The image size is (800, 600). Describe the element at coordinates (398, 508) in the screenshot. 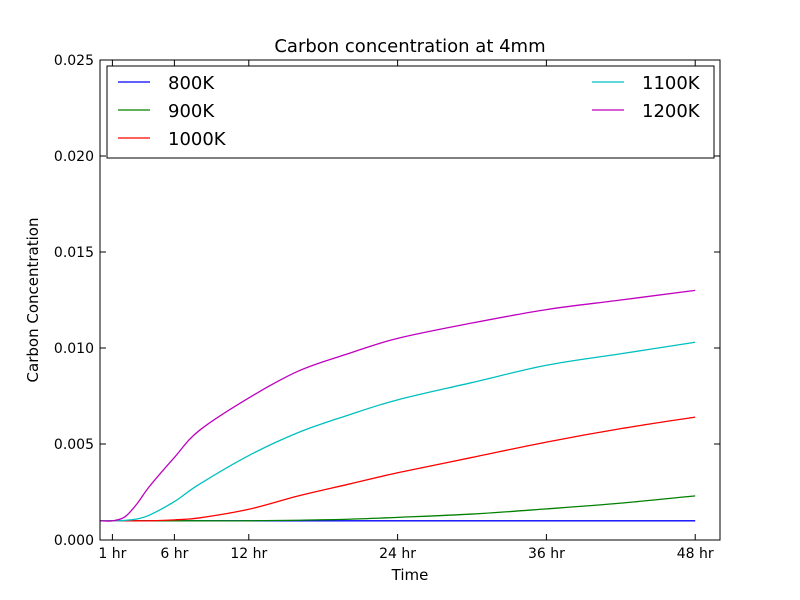

I see `series-line-900K` at that location.